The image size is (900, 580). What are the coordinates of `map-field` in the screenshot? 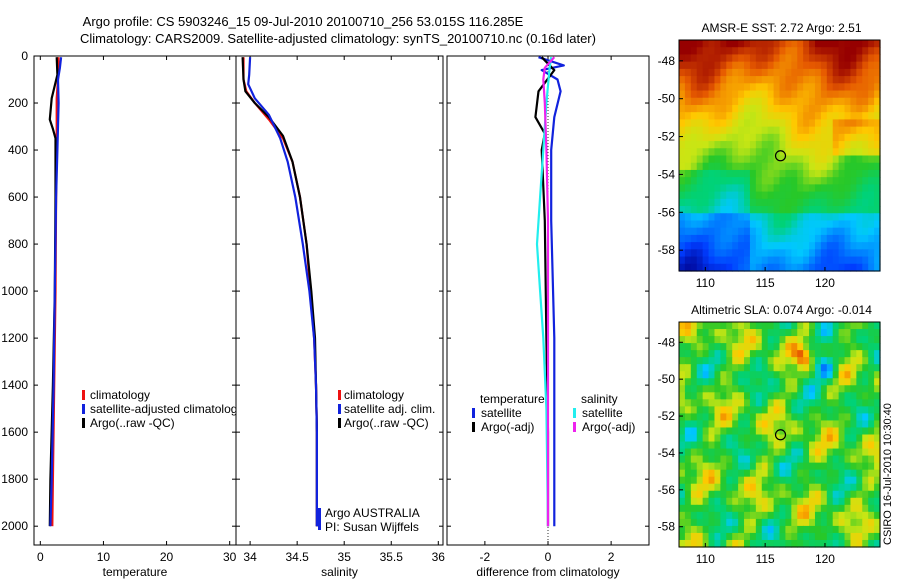 It's located at (780, 435).